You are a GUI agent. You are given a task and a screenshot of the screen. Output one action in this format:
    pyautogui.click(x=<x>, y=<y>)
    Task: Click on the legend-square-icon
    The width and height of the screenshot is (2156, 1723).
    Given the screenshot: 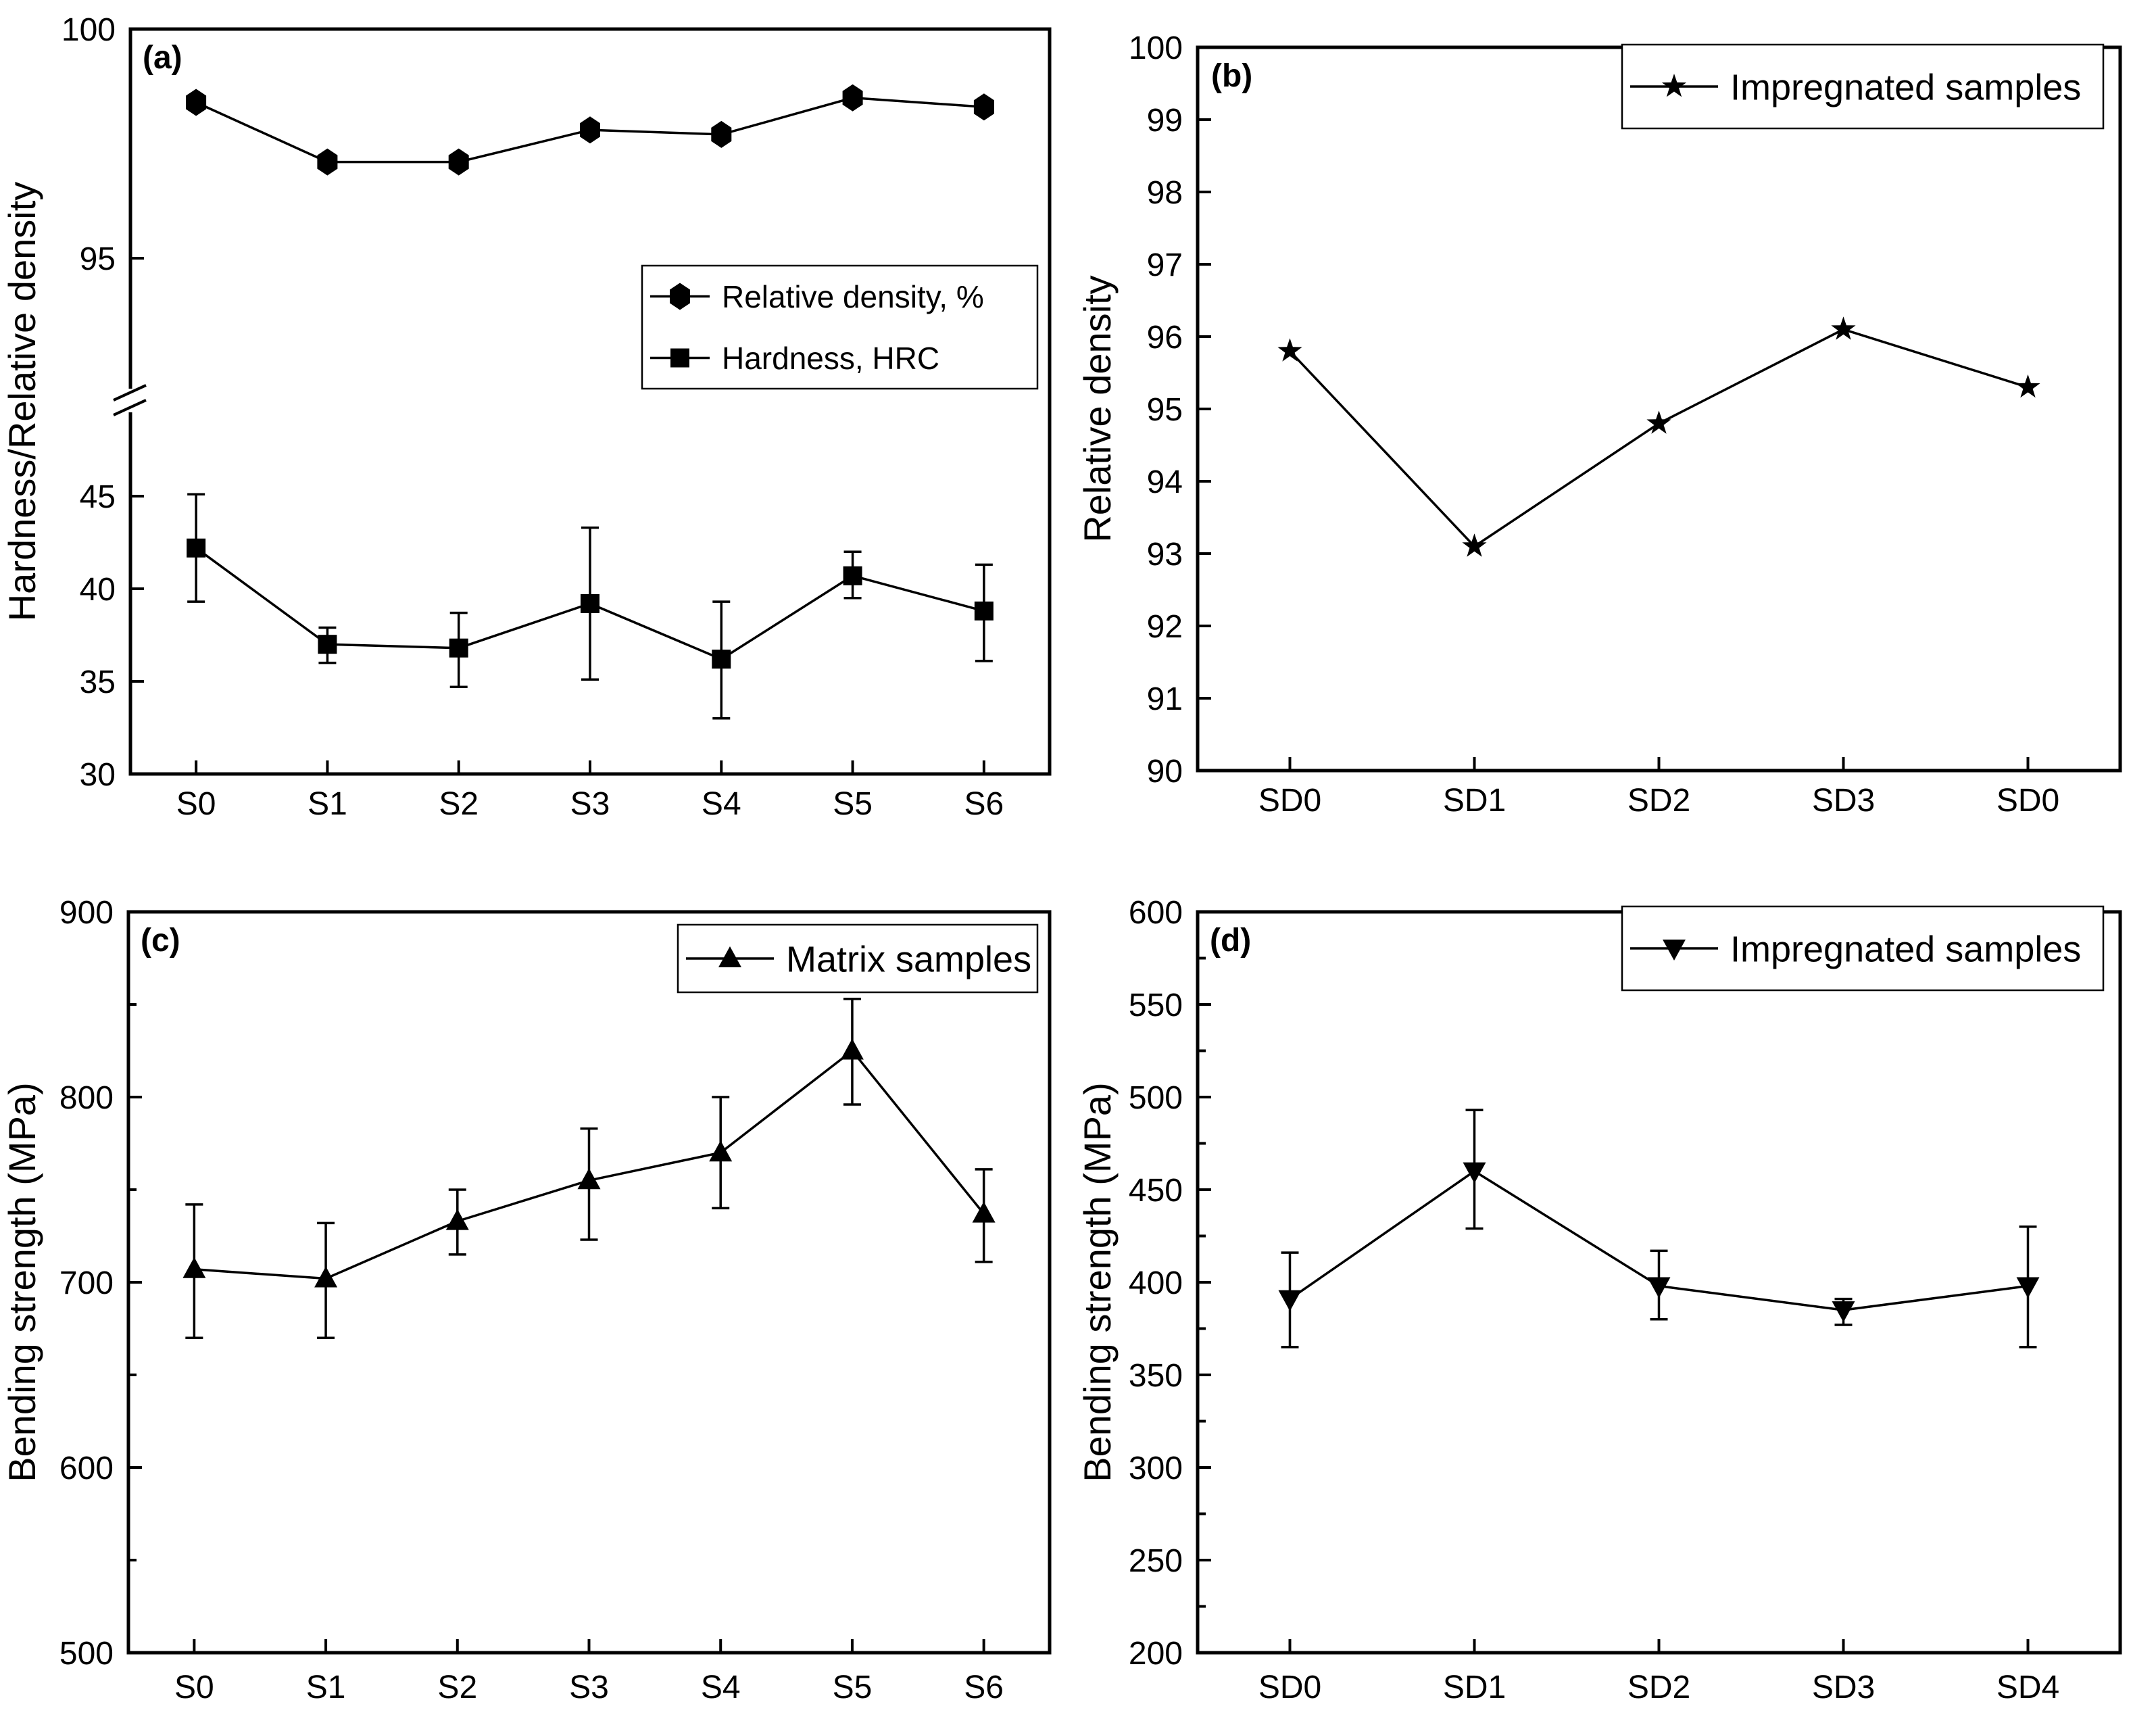 What is the action you would take?
    pyautogui.click(x=679, y=358)
    